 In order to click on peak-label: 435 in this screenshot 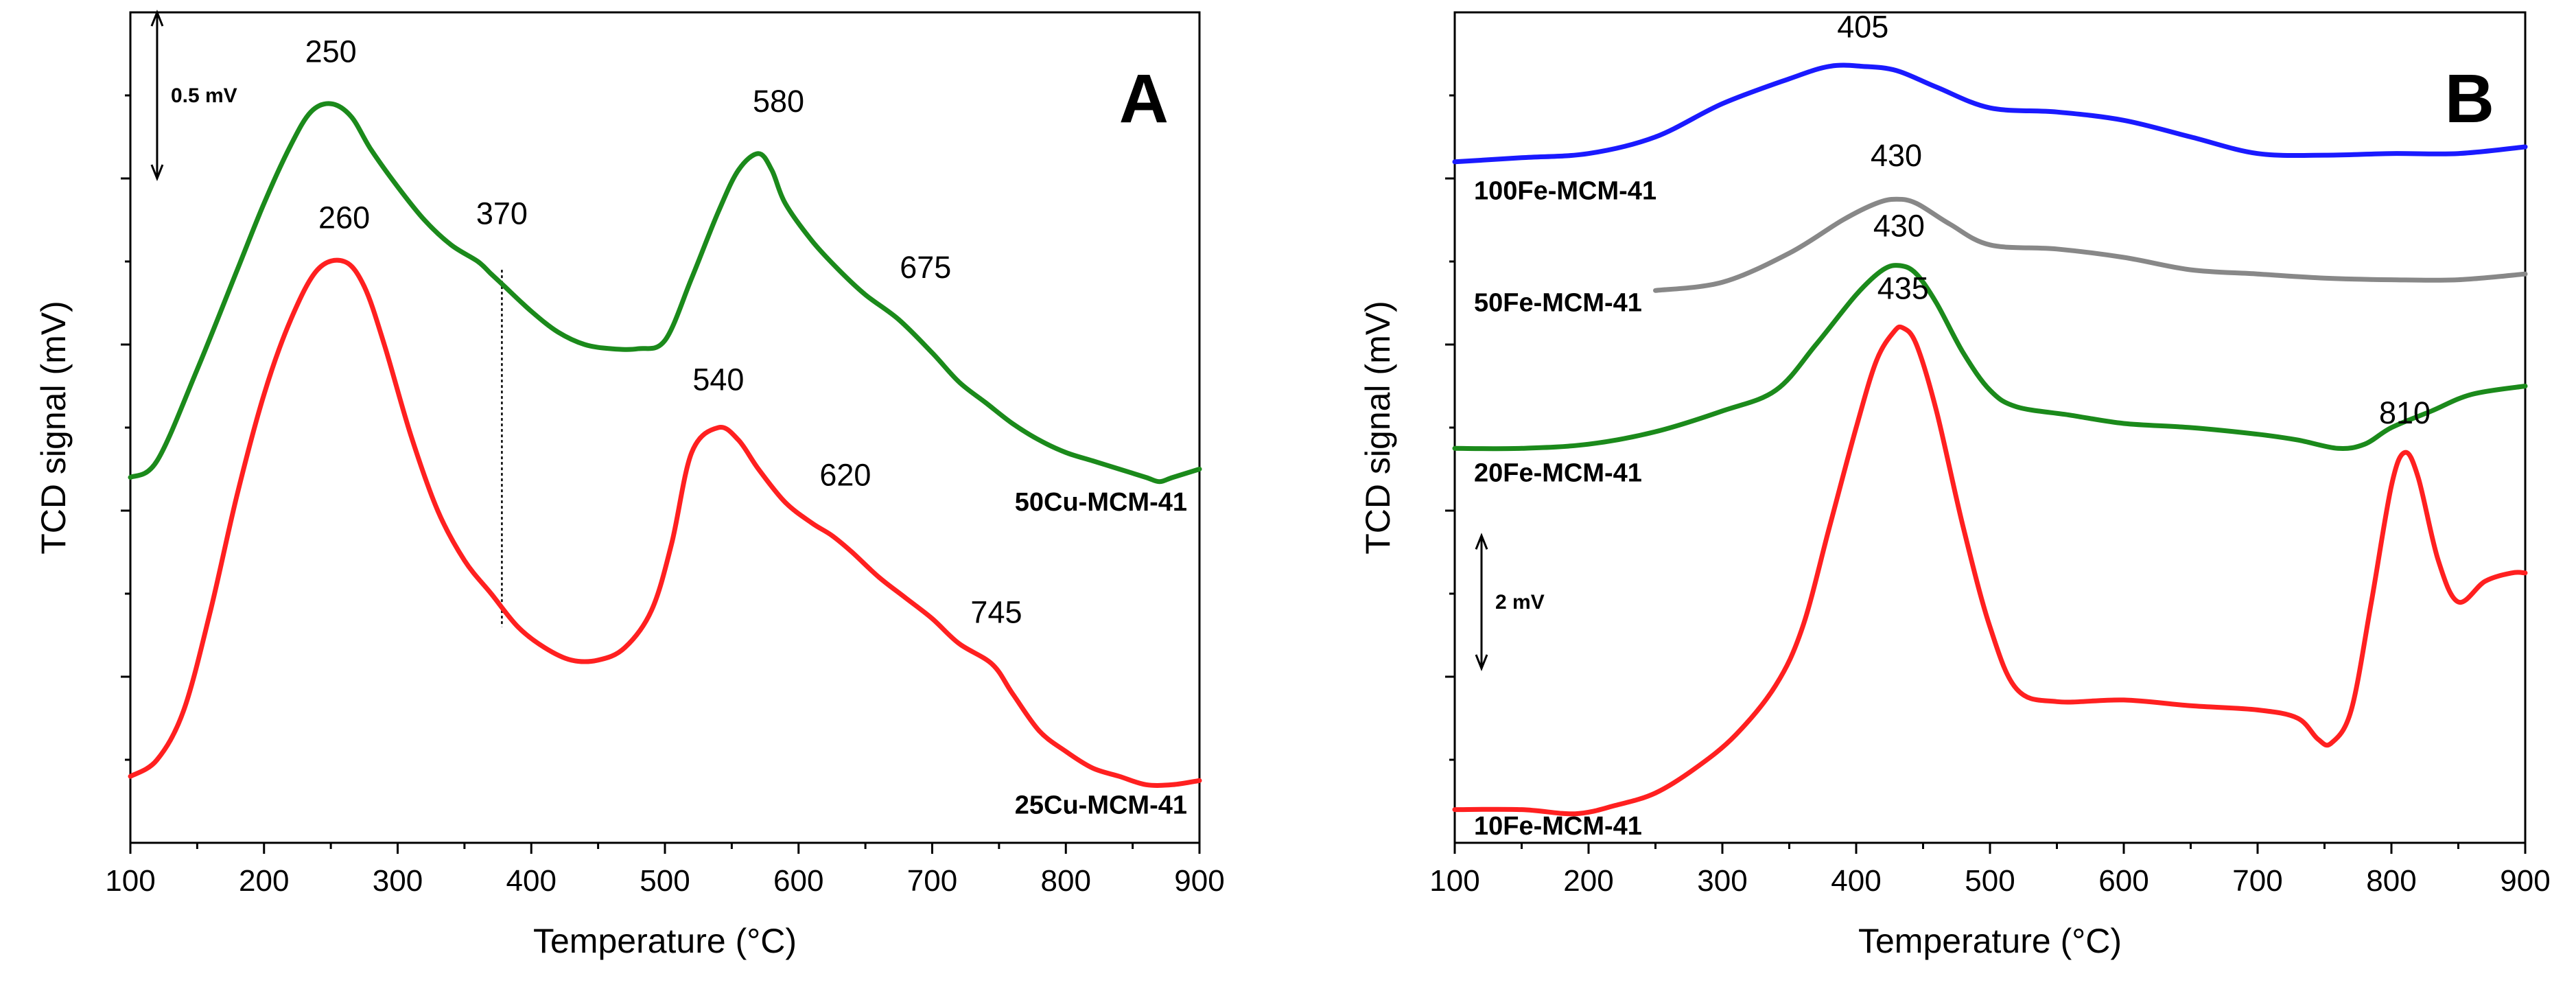, I will do `click(1903, 287)`.